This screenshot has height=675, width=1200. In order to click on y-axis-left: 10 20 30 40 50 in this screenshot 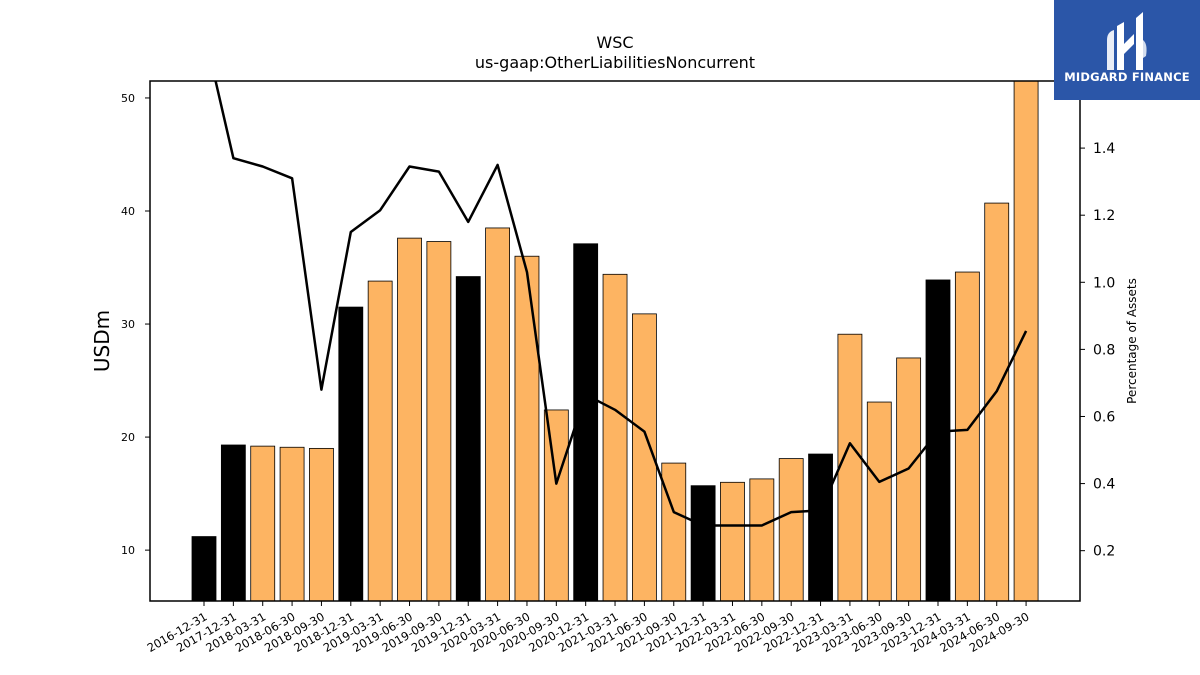, I will do `click(135, 324)`.